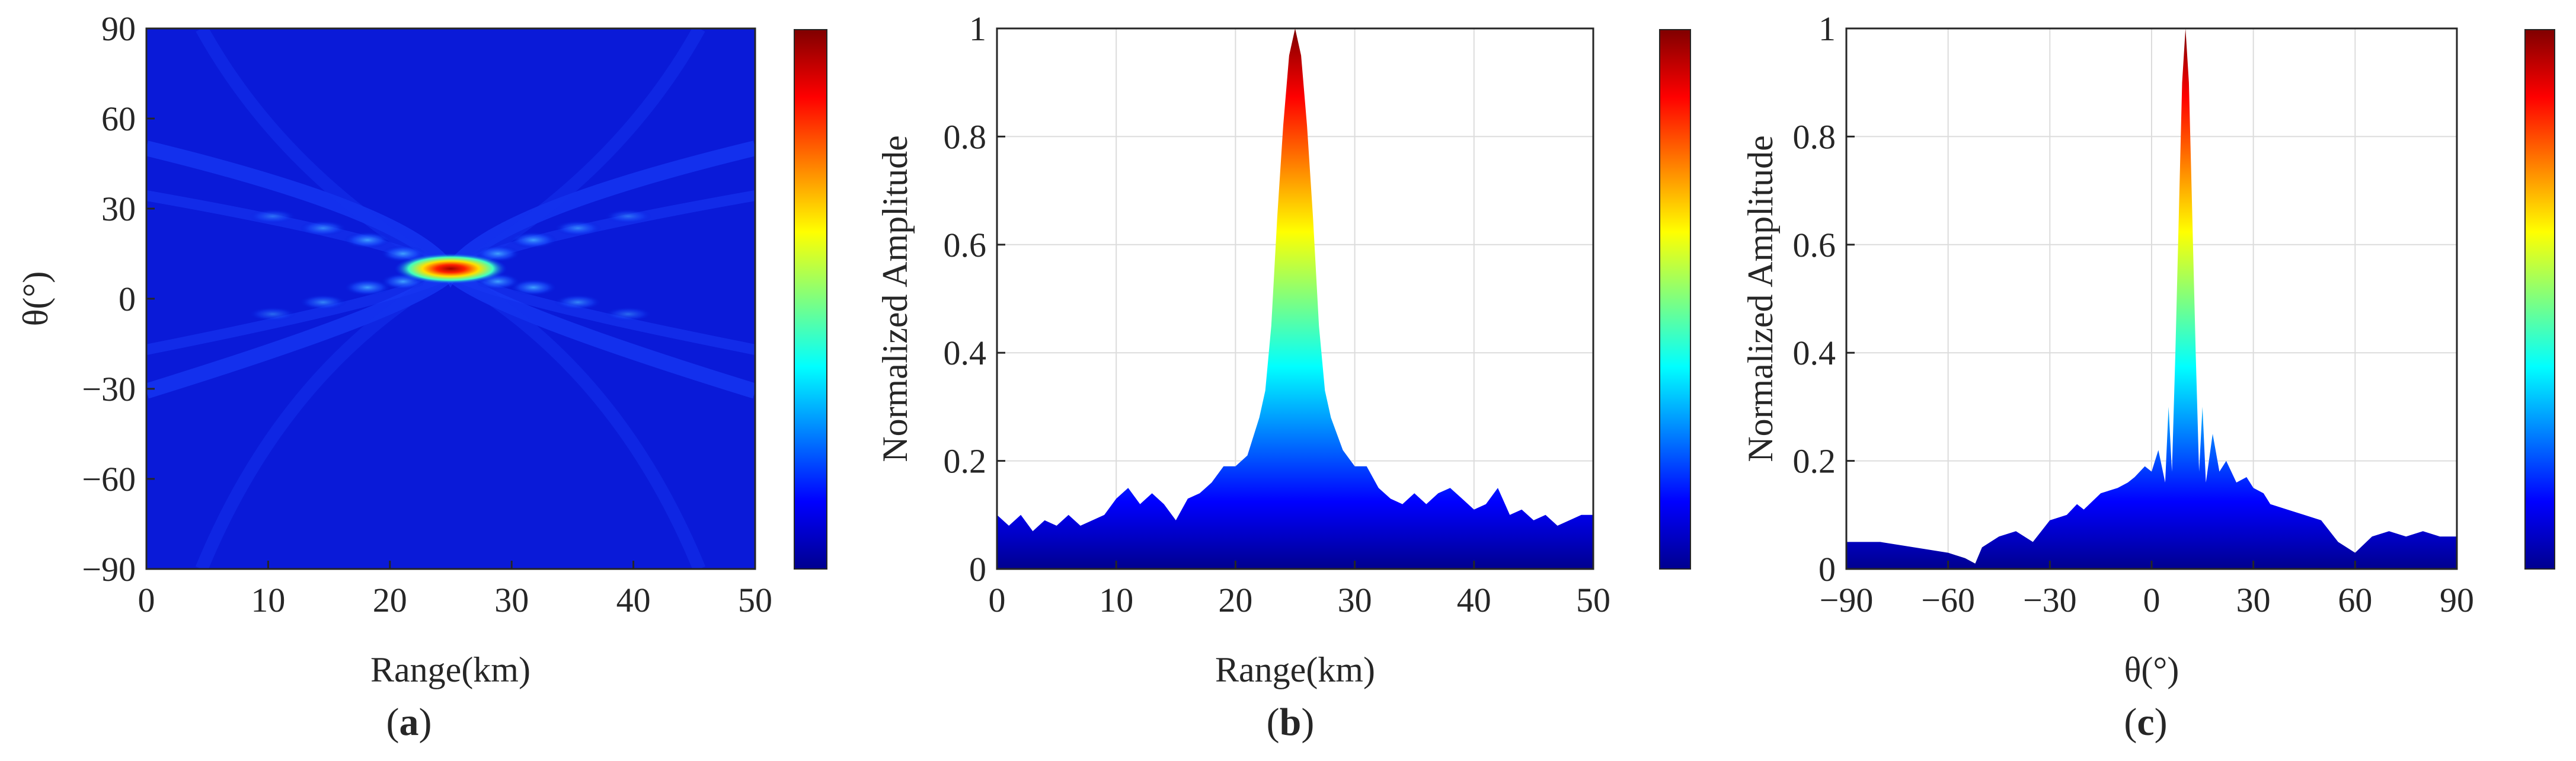 Image resolution: width=2576 pixels, height=761 pixels. Describe the element at coordinates (2161, 723) in the screenshot. I see `caption-c-close: )` at that location.